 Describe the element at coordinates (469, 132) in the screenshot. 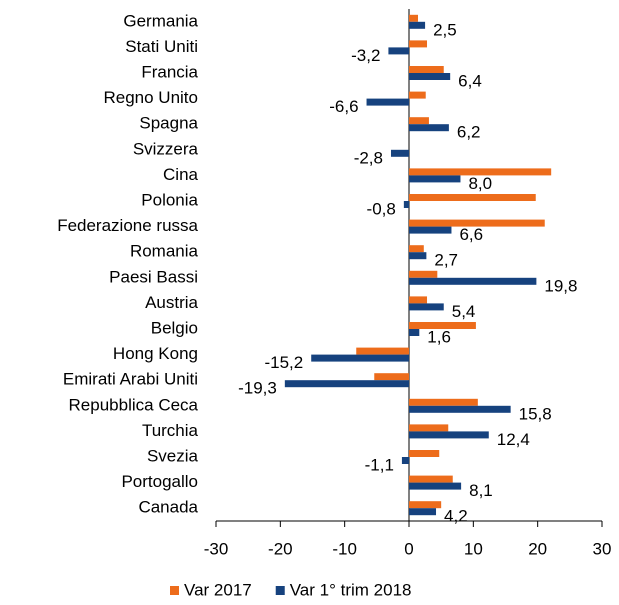

I see `value-label: 6,2` at that location.